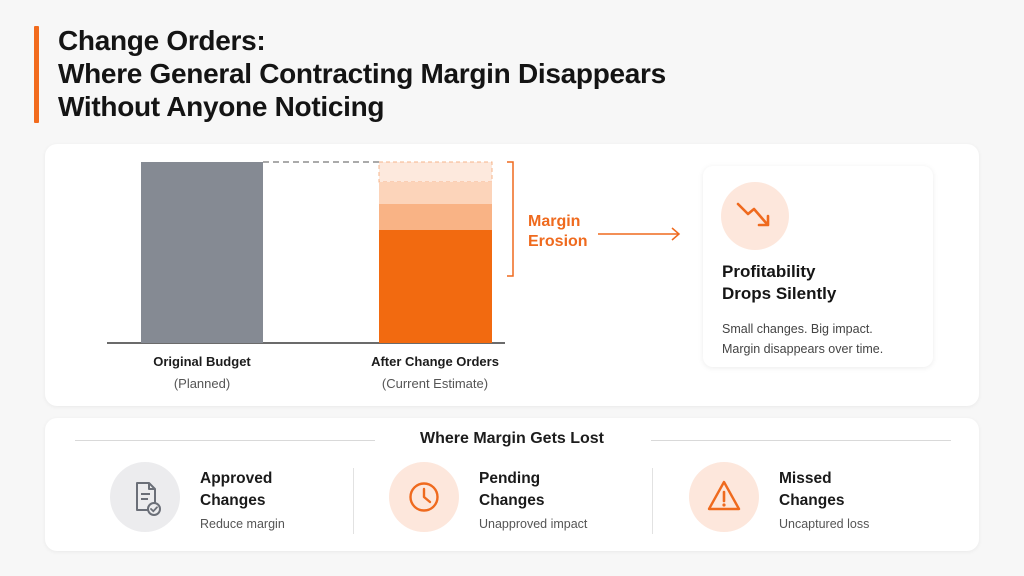 This screenshot has width=1024, height=576. What do you see at coordinates (236, 490) in the screenshot?
I see `approved-changes-name: Approved Changes` at bounding box center [236, 490].